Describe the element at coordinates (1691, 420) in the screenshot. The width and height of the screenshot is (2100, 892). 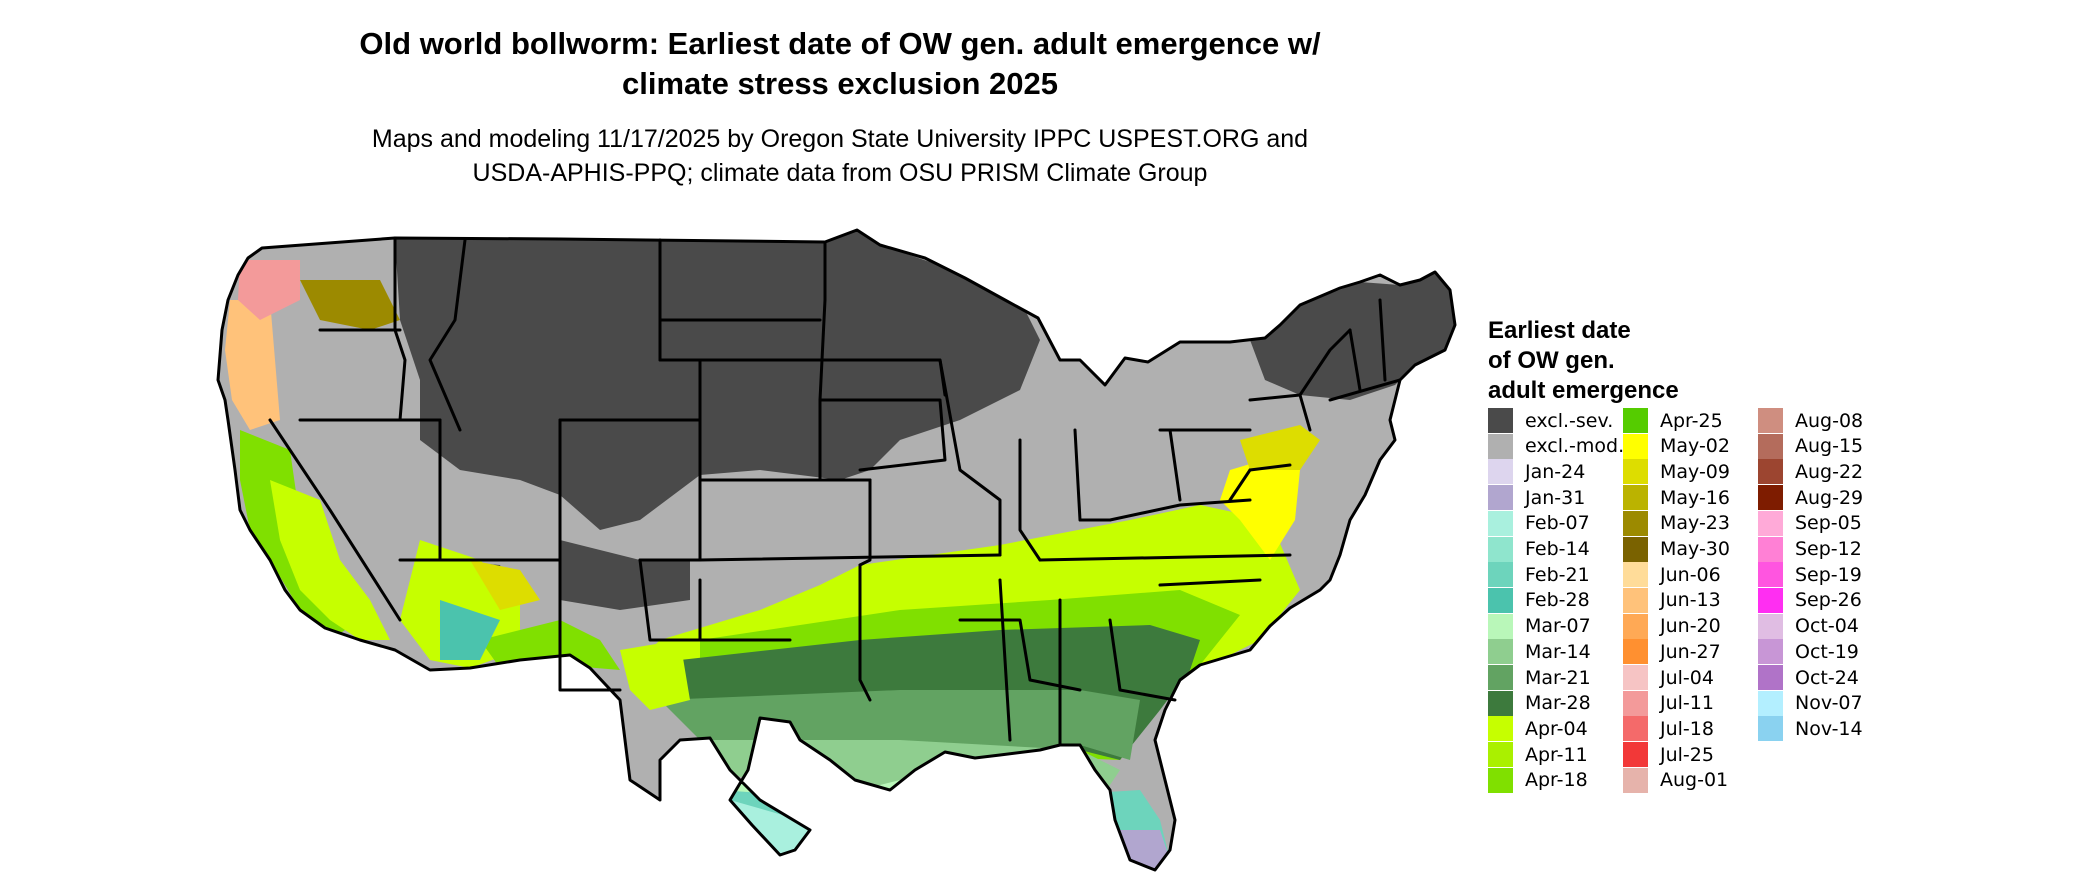
I see `legend-label: Apr-25` at that location.